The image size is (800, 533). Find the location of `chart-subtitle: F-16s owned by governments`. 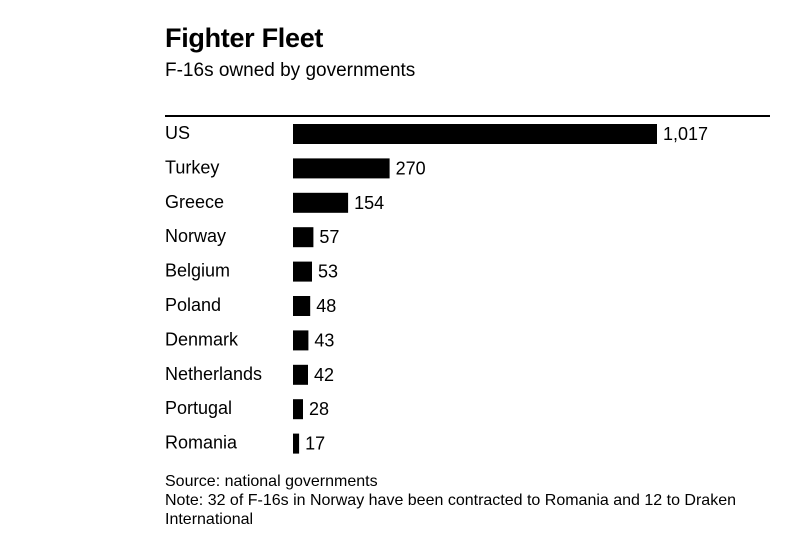

chart-subtitle: F-16s owned by governments is located at coordinates (290, 70).